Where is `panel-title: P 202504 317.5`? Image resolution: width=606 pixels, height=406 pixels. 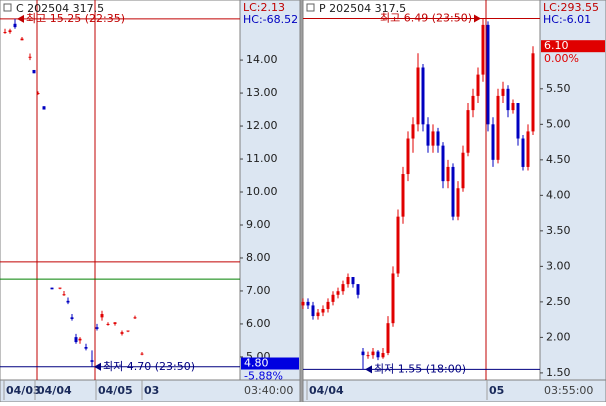
panel-title: P 202504 317.5 is located at coordinates (362, 8).